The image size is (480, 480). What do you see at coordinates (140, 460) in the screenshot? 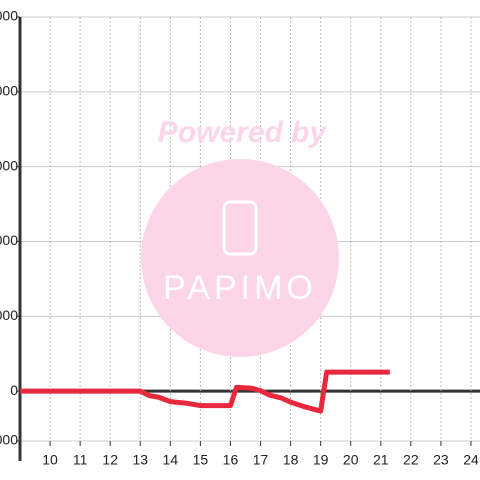
I see `x-tick-label: 13` at bounding box center [140, 460].